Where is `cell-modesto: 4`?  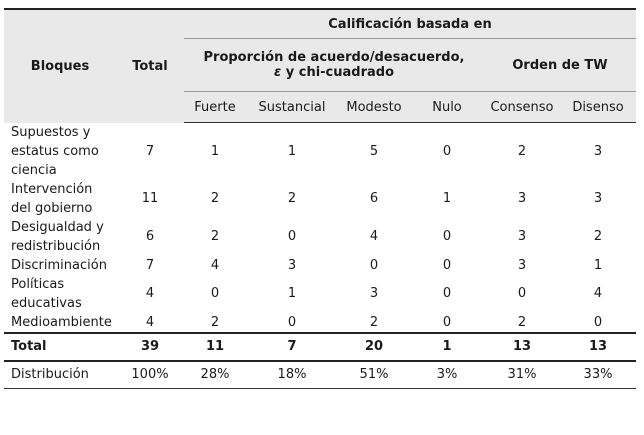 cell-modesto: 4 is located at coordinates (374, 236).